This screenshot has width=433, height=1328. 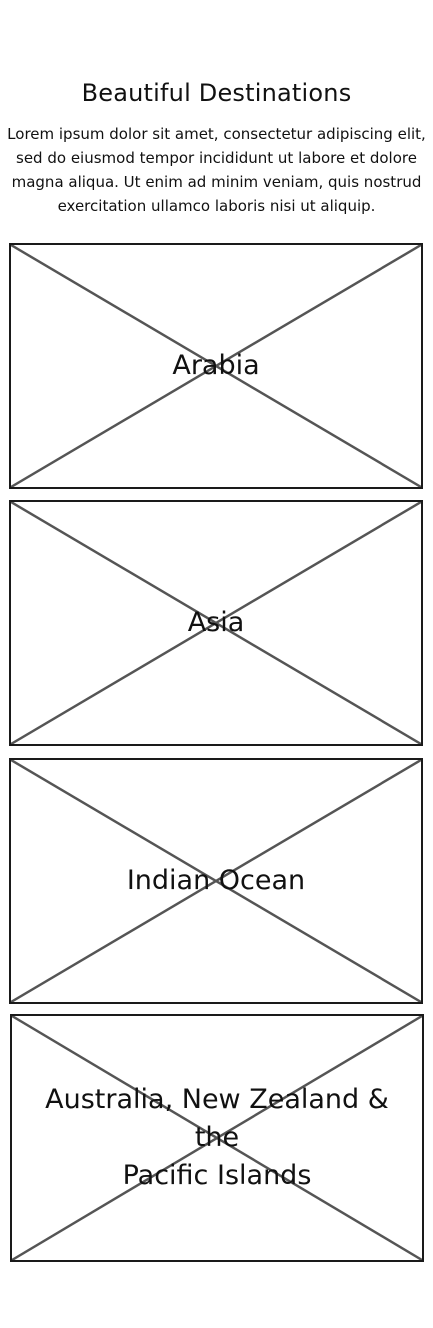 I want to click on page-title: Beautiful Destinations, so click(x=216, y=93).